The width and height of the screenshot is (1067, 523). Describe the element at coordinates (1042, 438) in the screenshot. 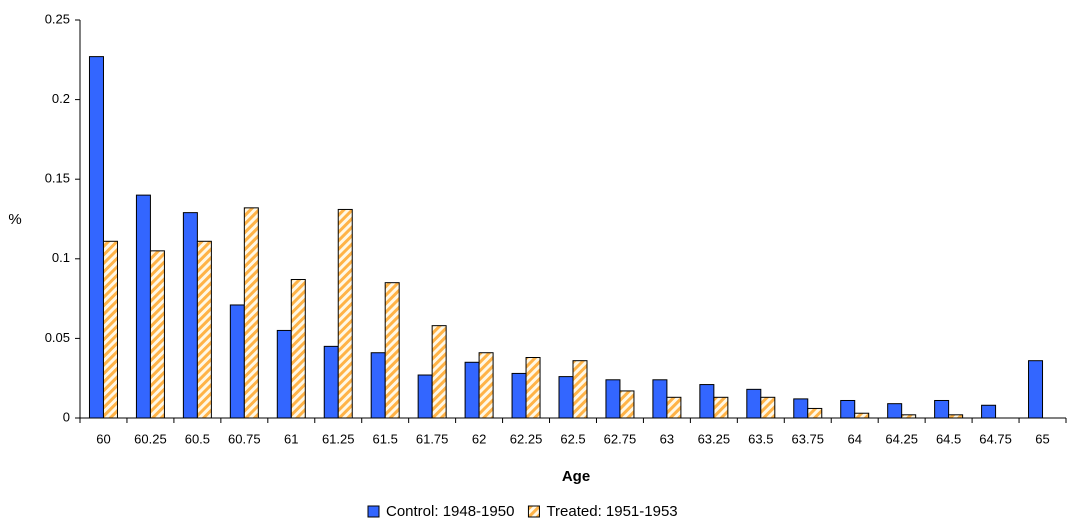

I see `x-tick-label: 65` at that location.